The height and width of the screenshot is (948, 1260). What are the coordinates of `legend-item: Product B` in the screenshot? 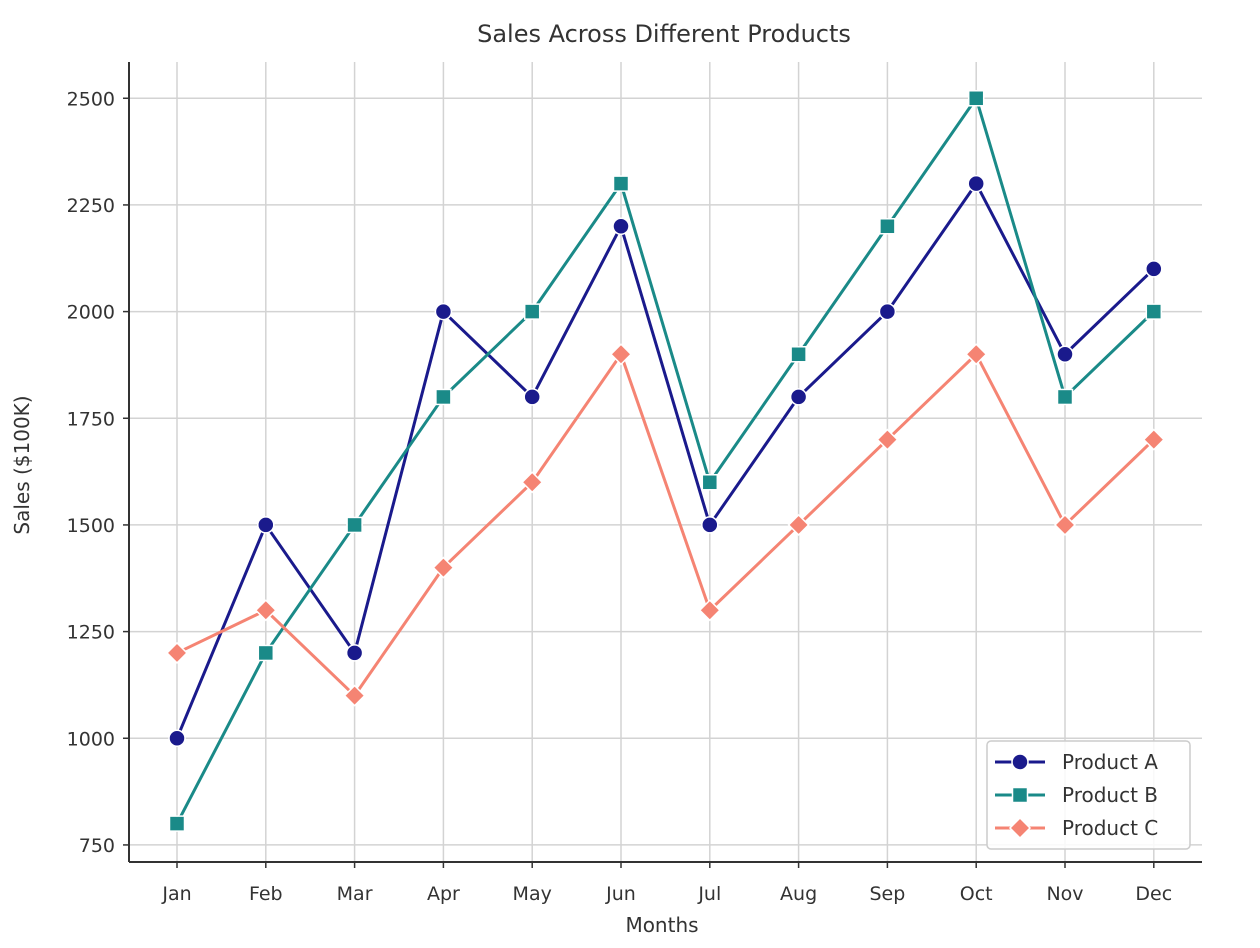 It's located at (1076, 795).